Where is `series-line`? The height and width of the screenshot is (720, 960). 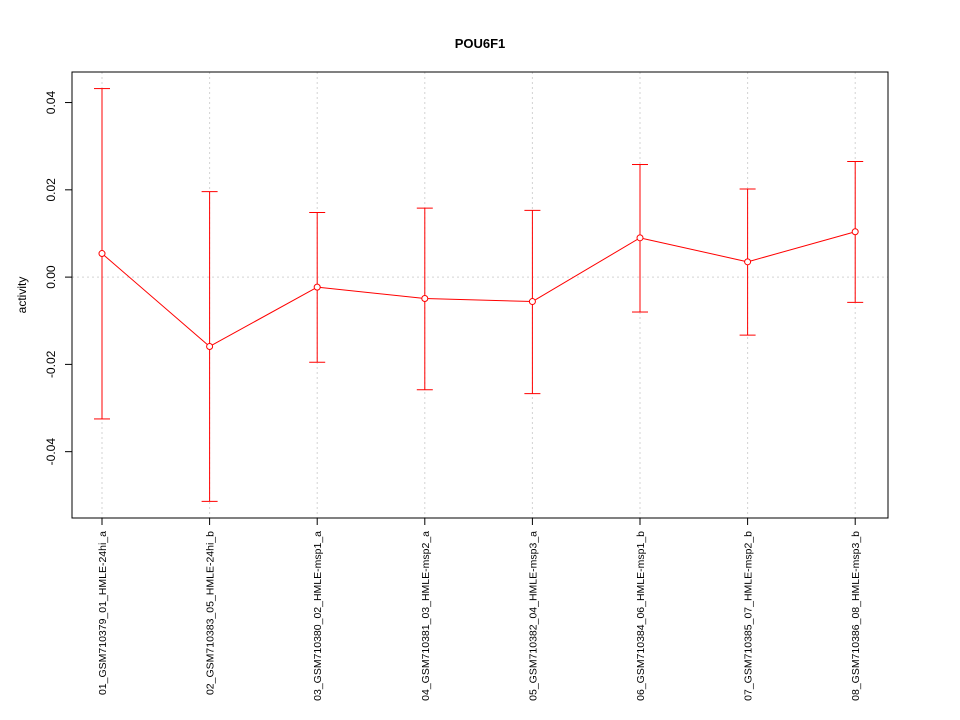 series-line is located at coordinates (478, 289).